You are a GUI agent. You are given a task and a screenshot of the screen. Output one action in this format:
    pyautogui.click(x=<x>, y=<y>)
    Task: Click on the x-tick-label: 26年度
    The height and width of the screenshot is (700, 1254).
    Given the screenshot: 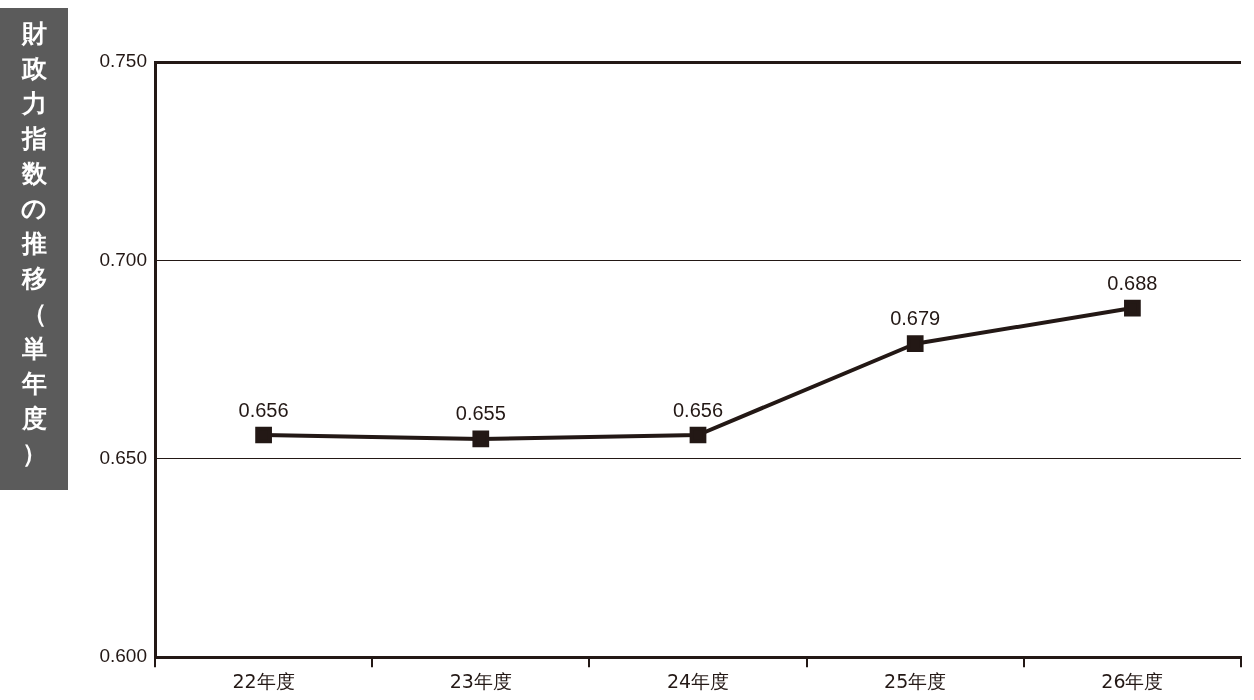 What is the action you would take?
    pyautogui.click(x=1132, y=680)
    